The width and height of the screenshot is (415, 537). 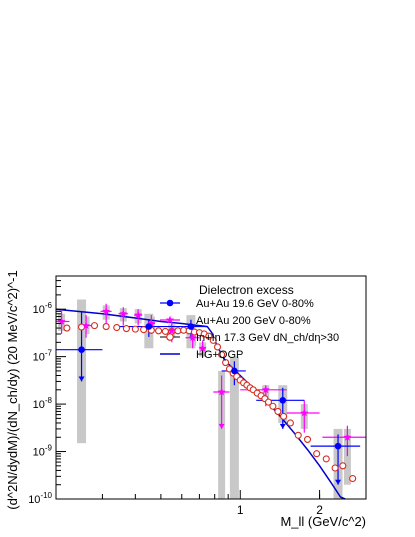 What do you see at coordinates (12, 389) in the screenshot?
I see `y-axis-title: (d^2N/dydM)/(dN_ch/dy) (20 MeV/c^2)^-1` at bounding box center [12, 389].